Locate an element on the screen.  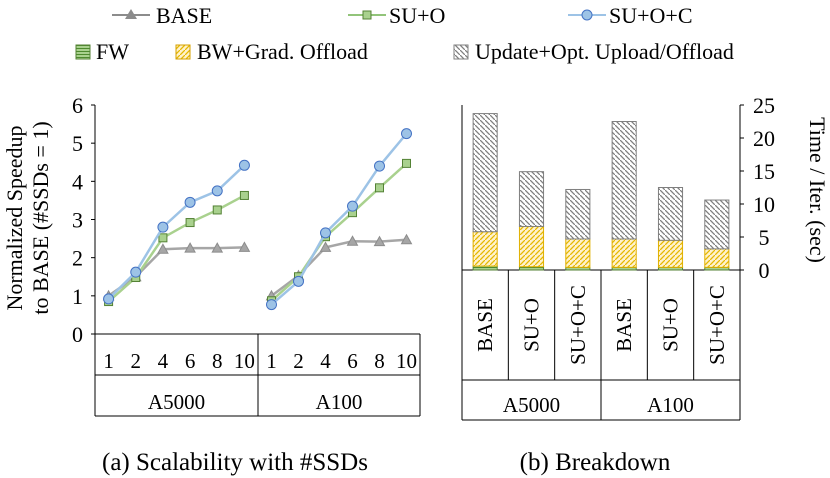
y-tick-label-b: 25 is located at coordinates (764, 105).